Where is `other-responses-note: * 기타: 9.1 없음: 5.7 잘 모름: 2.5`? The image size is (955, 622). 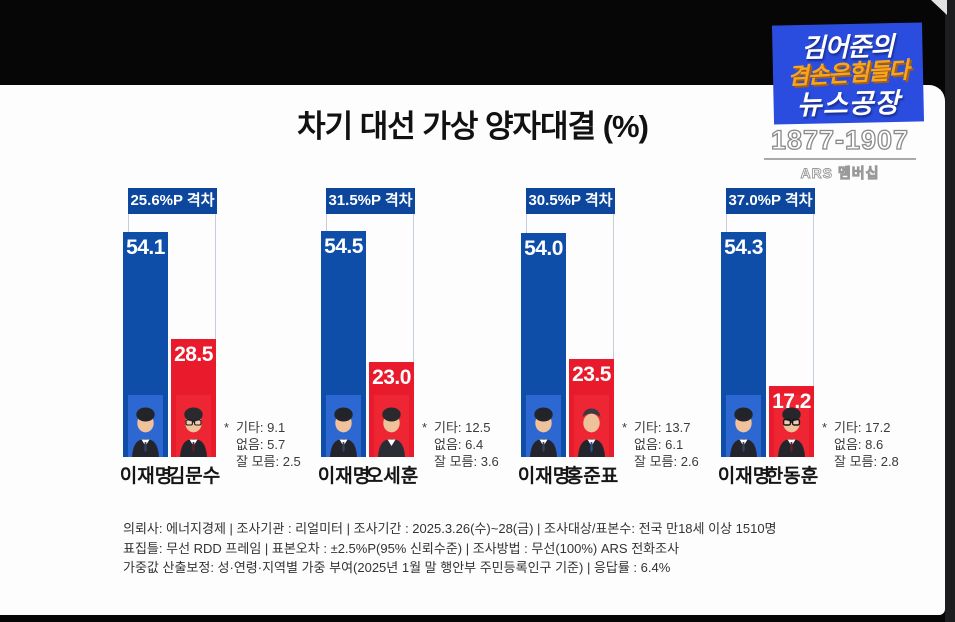 other-responses-note: * 기타: 9.1 없음: 5.7 잘 모름: 2.5 is located at coordinates (262, 444).